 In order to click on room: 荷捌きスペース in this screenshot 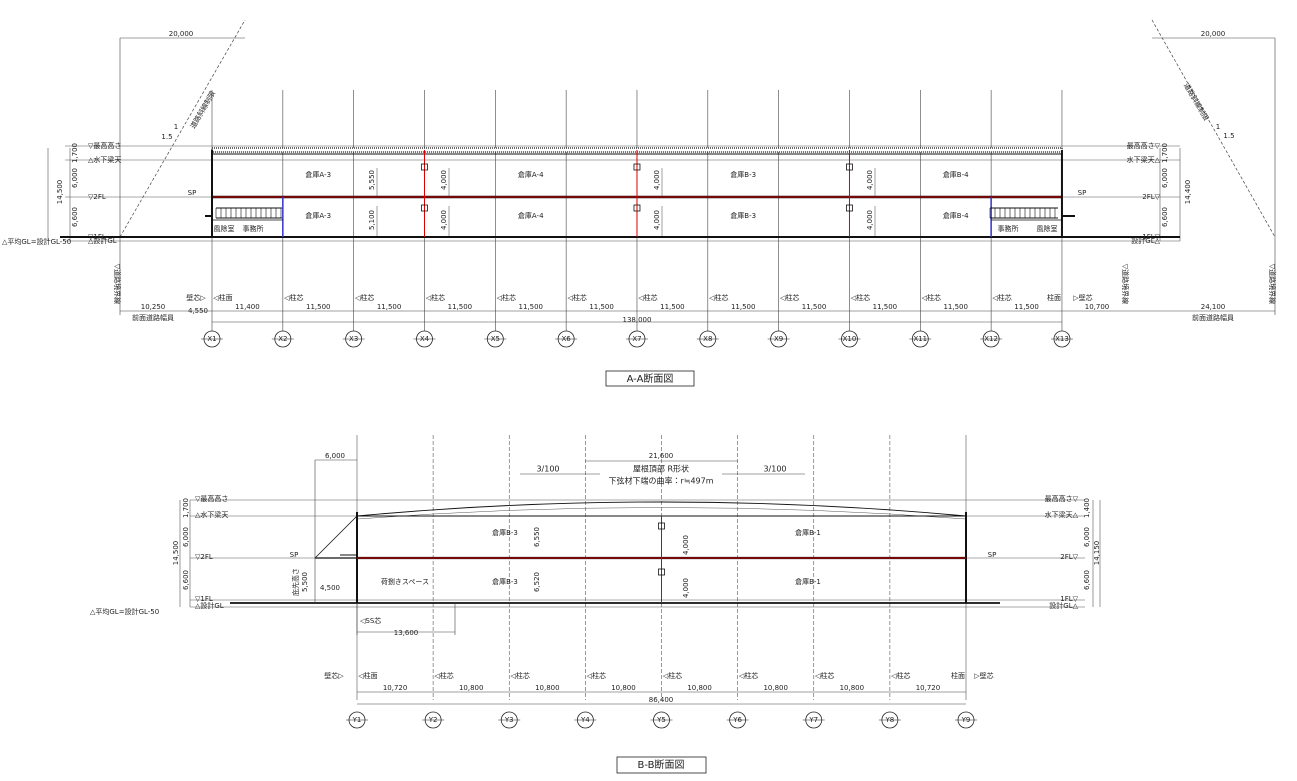, I will do `click(405, 581)`.